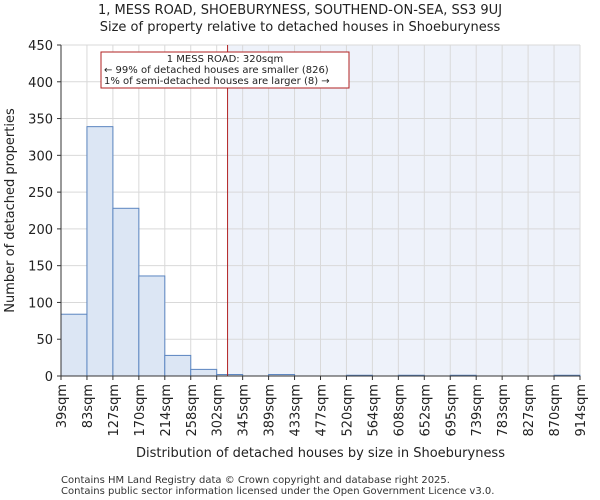 This screenshot has height=500, width=600. Describe the element at coordinates (40, 230) in the screenshot. I see `y-tick-label: 200` at that location.